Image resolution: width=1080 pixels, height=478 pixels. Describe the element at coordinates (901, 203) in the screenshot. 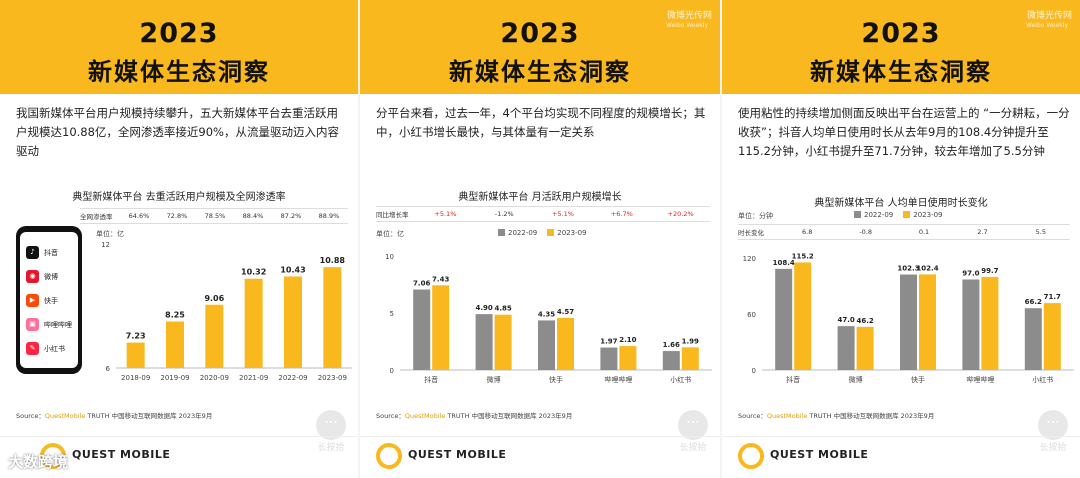

I see `chart-title: 典型新媒体平台 人均单日使用时长变化` at that location.